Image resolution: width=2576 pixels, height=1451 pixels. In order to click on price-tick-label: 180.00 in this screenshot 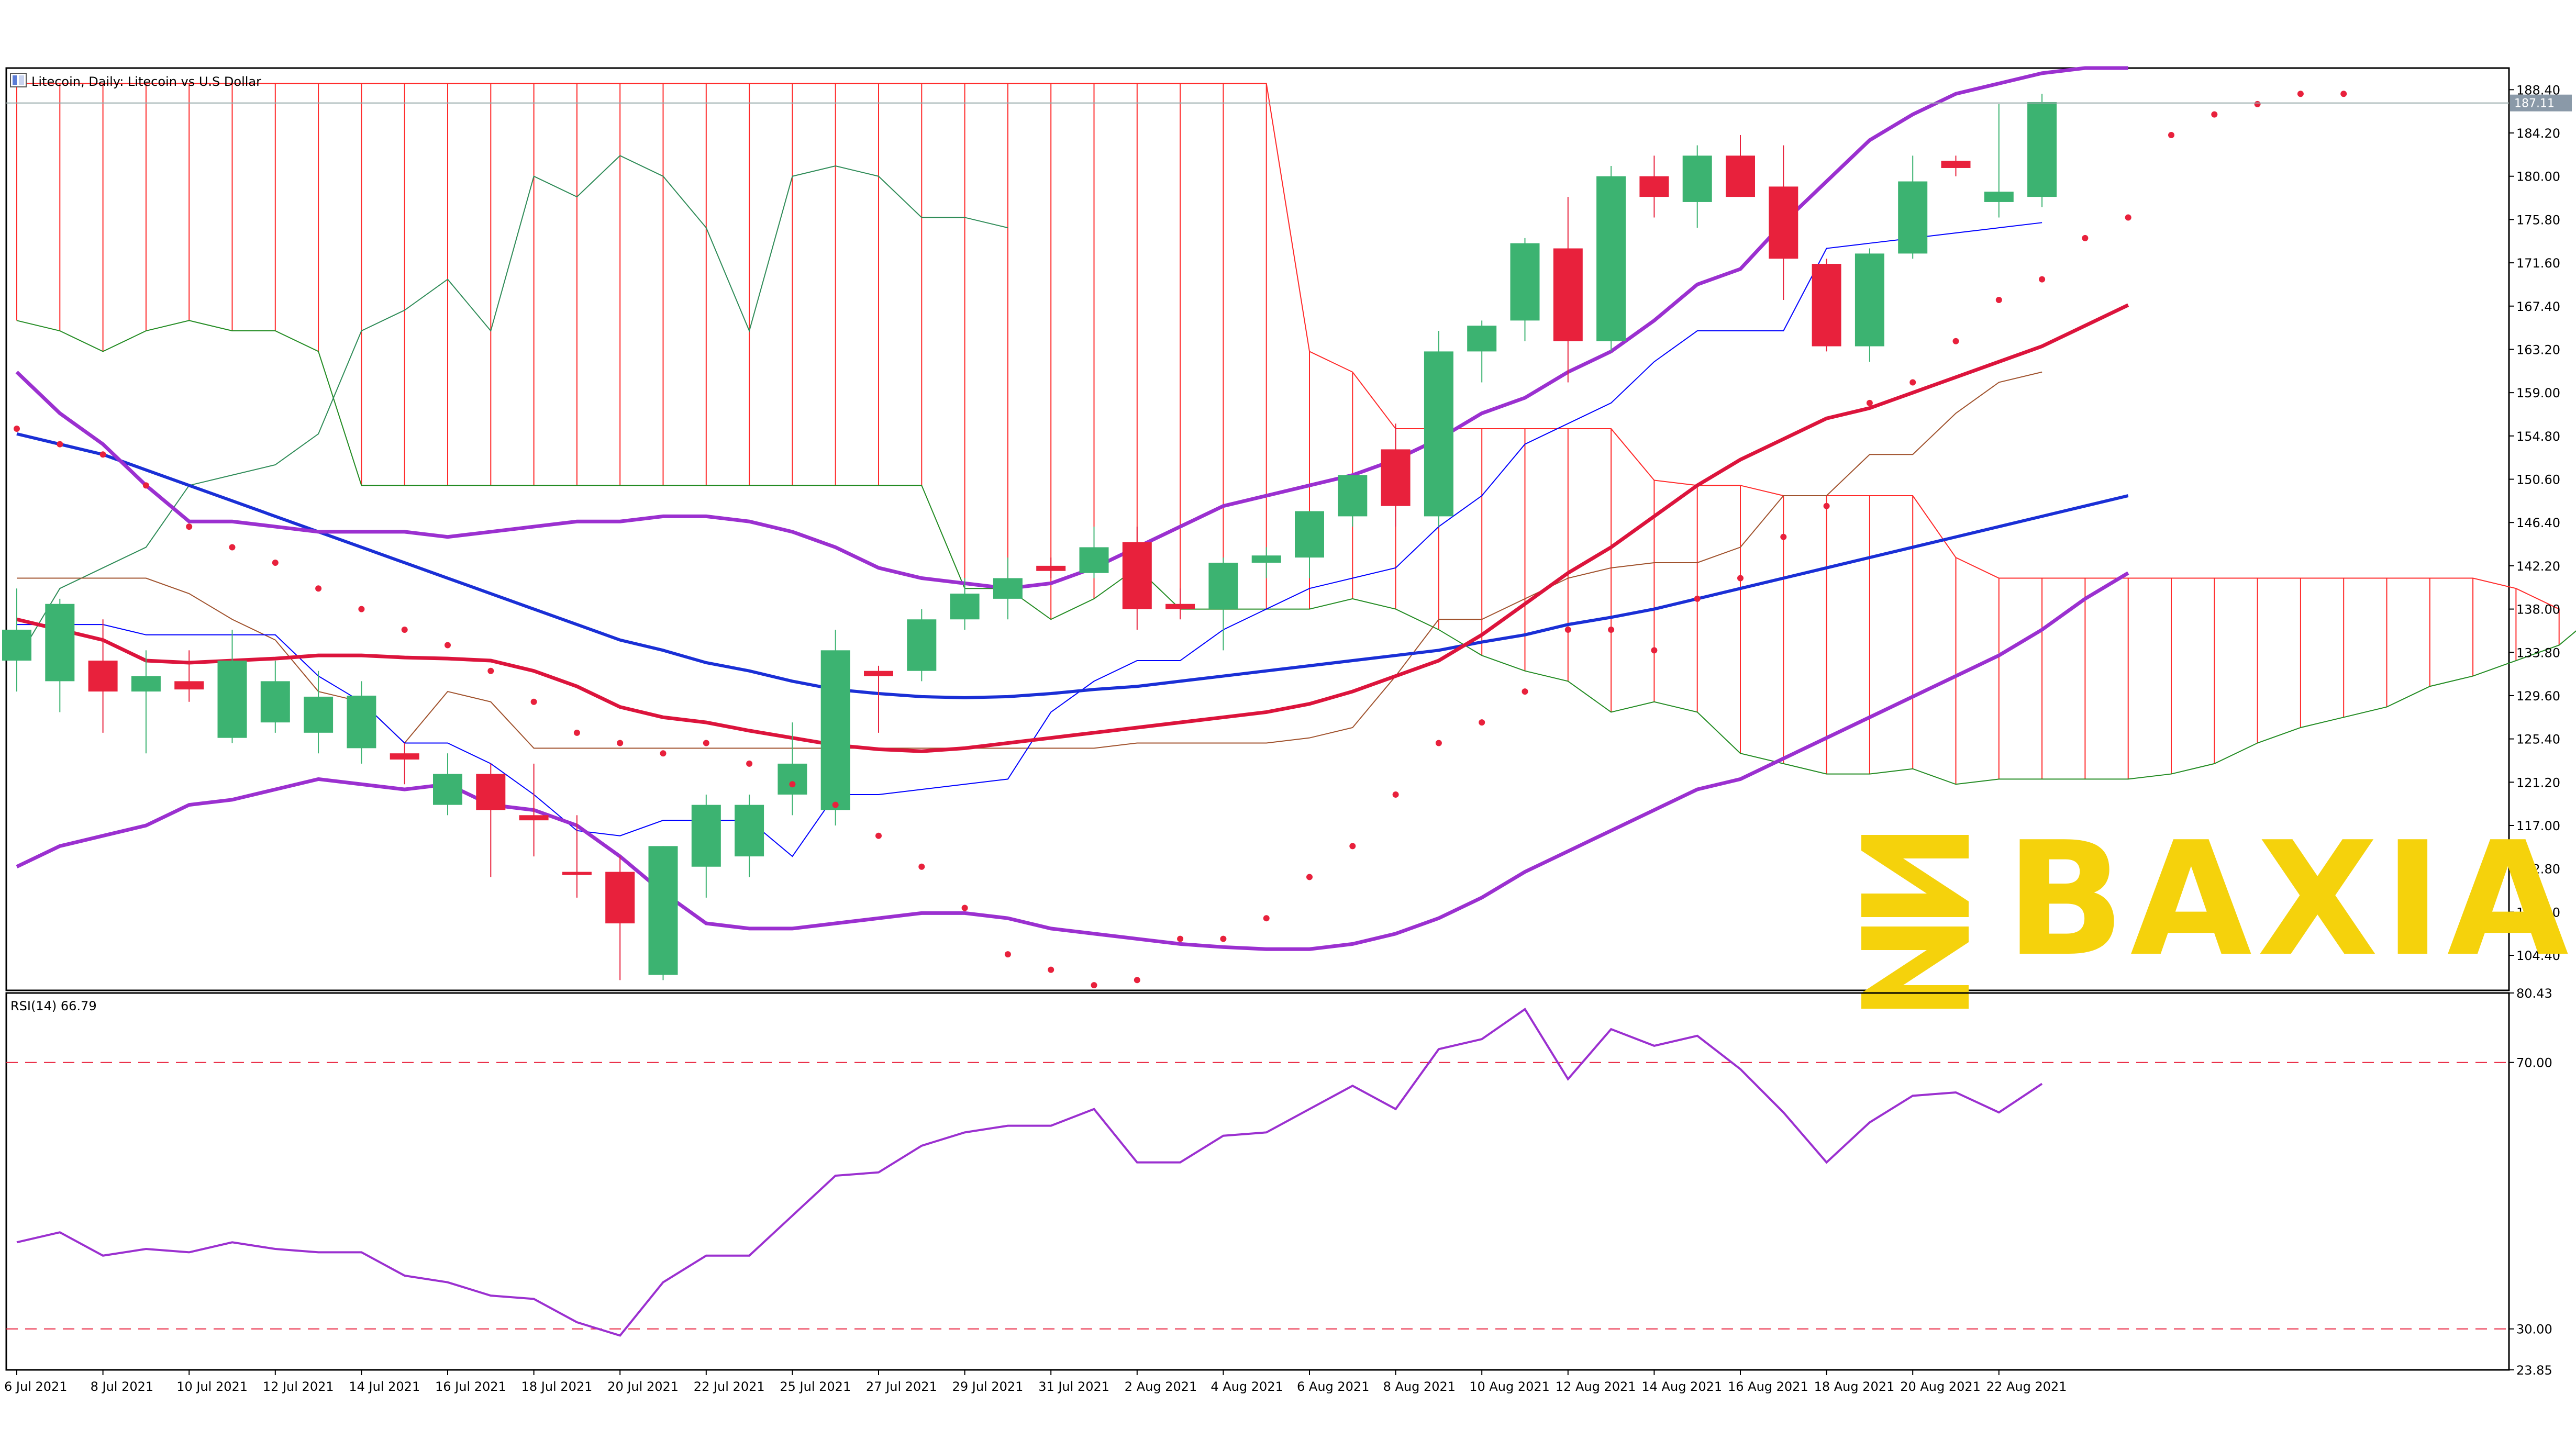, I will do `click(2538, 177)`.